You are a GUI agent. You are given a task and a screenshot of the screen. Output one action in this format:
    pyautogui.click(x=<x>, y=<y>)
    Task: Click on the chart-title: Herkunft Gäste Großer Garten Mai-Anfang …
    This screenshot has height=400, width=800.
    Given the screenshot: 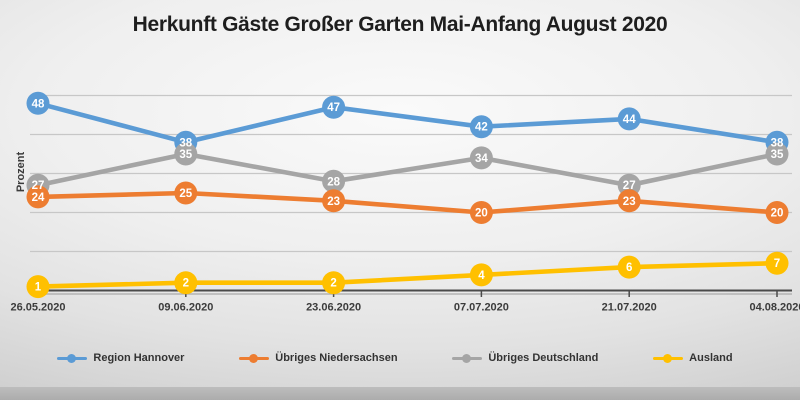 What is the action you would take?
    pyautogui.click(x=400, y=24)
    